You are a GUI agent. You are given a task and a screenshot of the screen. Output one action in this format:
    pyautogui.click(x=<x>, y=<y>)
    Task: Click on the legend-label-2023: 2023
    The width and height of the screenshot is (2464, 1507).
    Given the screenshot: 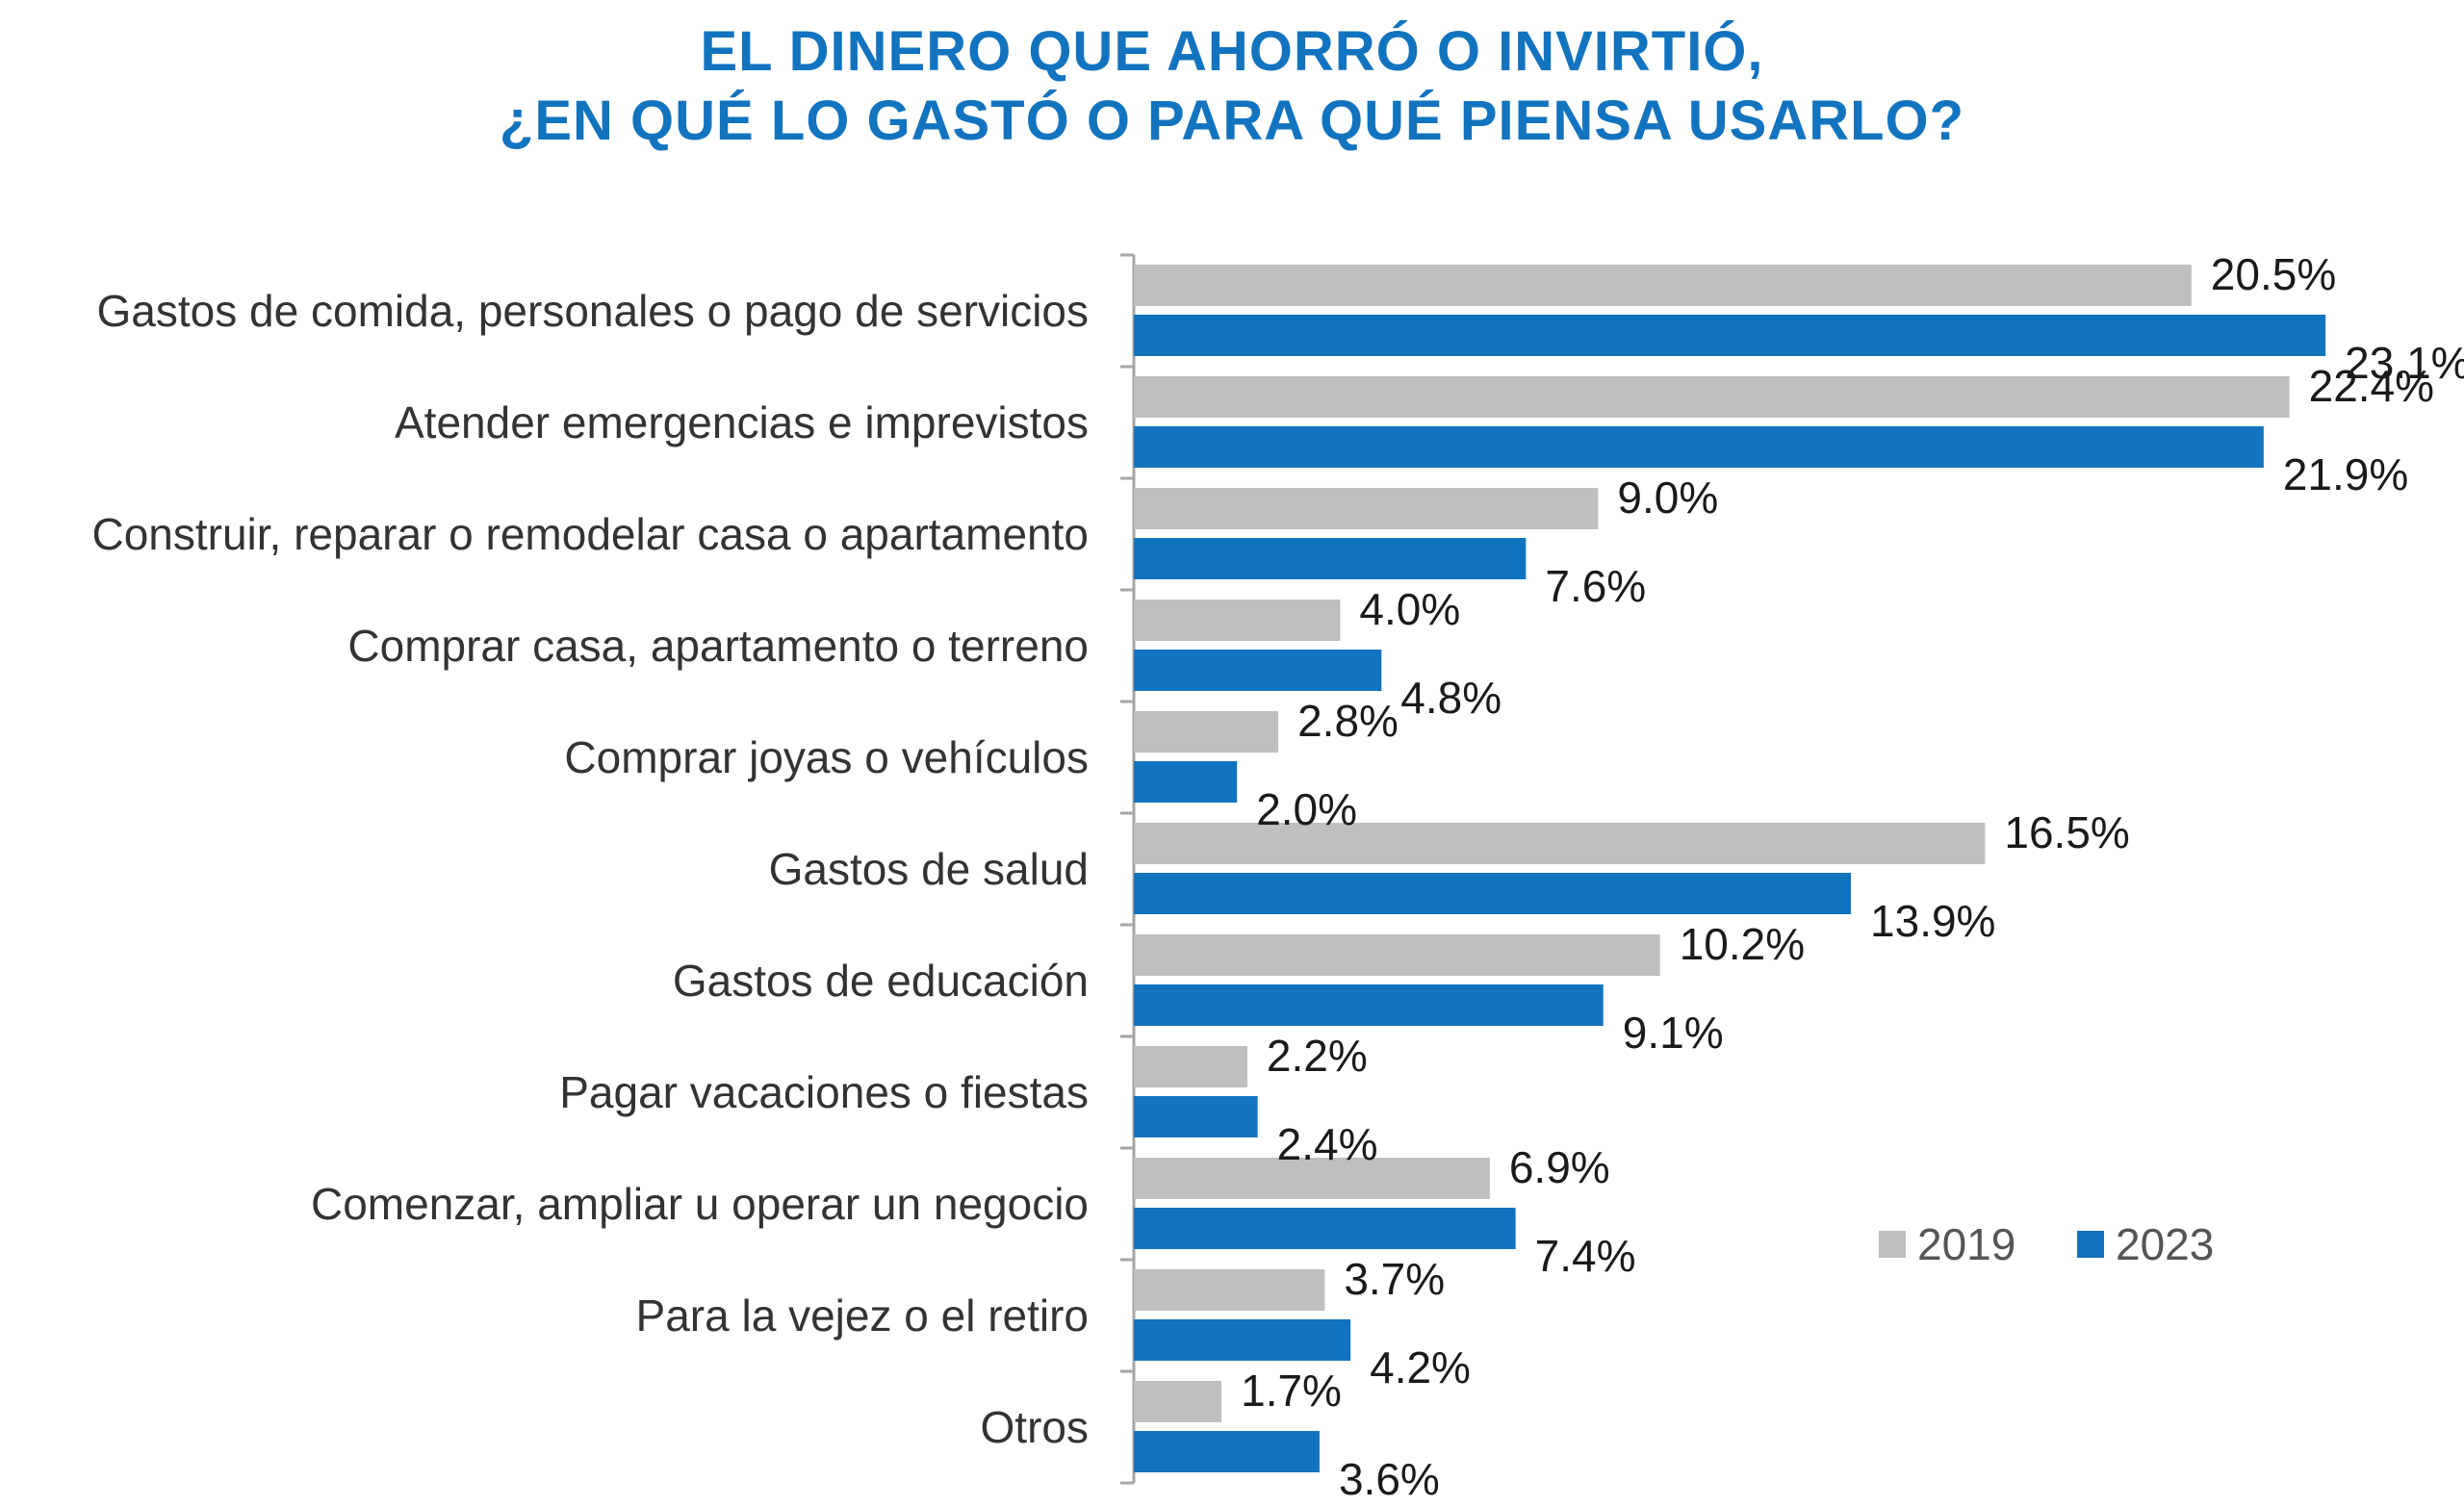 What is the action you would take?
    pyautogui.click(x=2165, y=1244)
    